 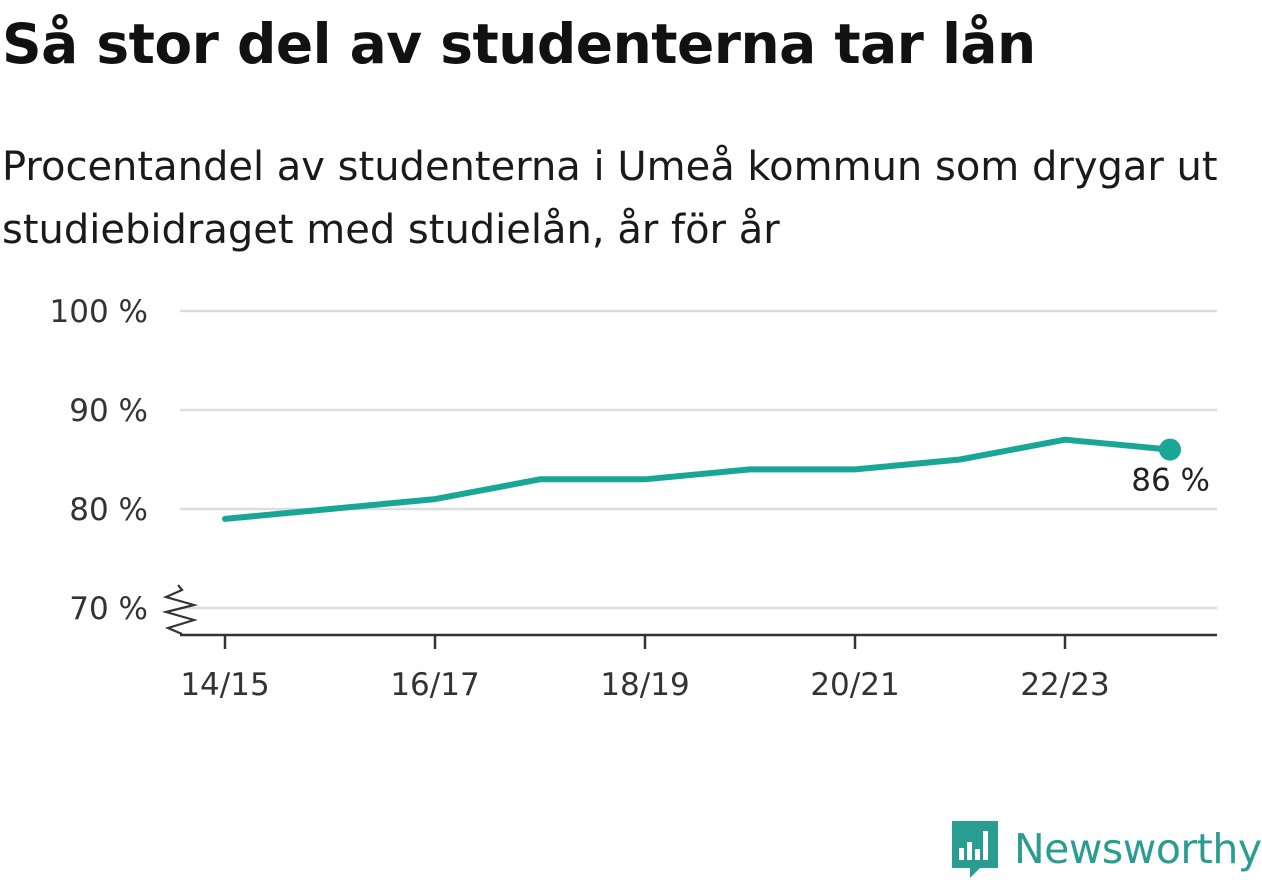 I want to click on bar-chart-flag-icon, so click(x=975, y=849).